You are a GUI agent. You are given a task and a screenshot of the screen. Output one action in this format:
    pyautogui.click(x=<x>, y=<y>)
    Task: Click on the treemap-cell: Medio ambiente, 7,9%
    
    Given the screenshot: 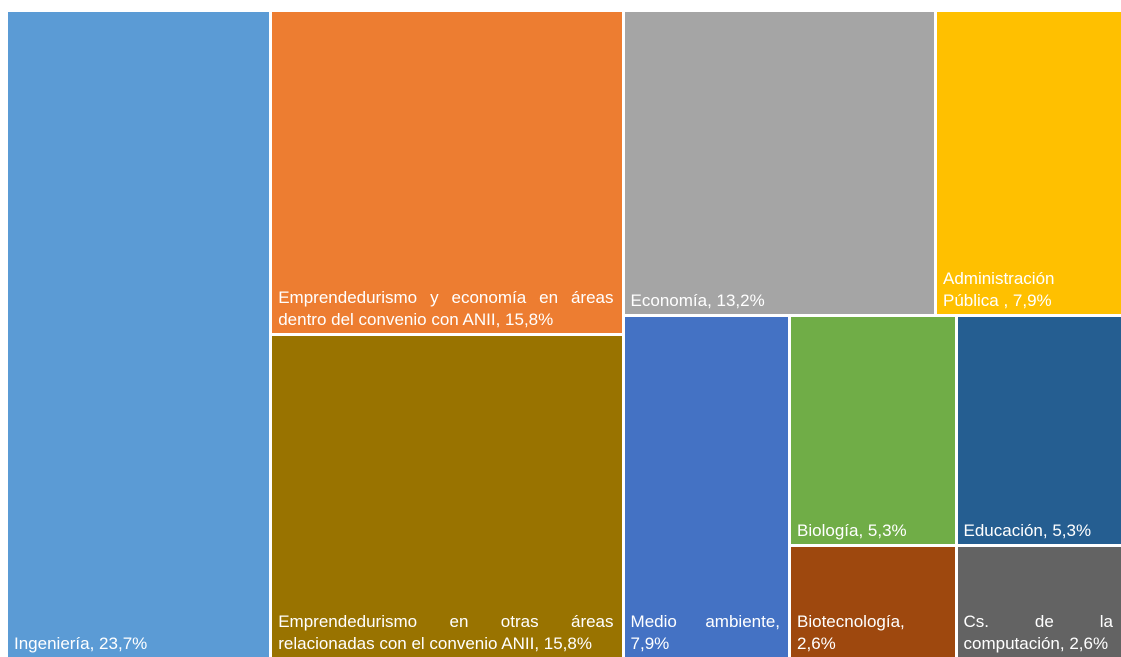 What is the action you would take?
    pyautogui.click(x=706, y=487)
    